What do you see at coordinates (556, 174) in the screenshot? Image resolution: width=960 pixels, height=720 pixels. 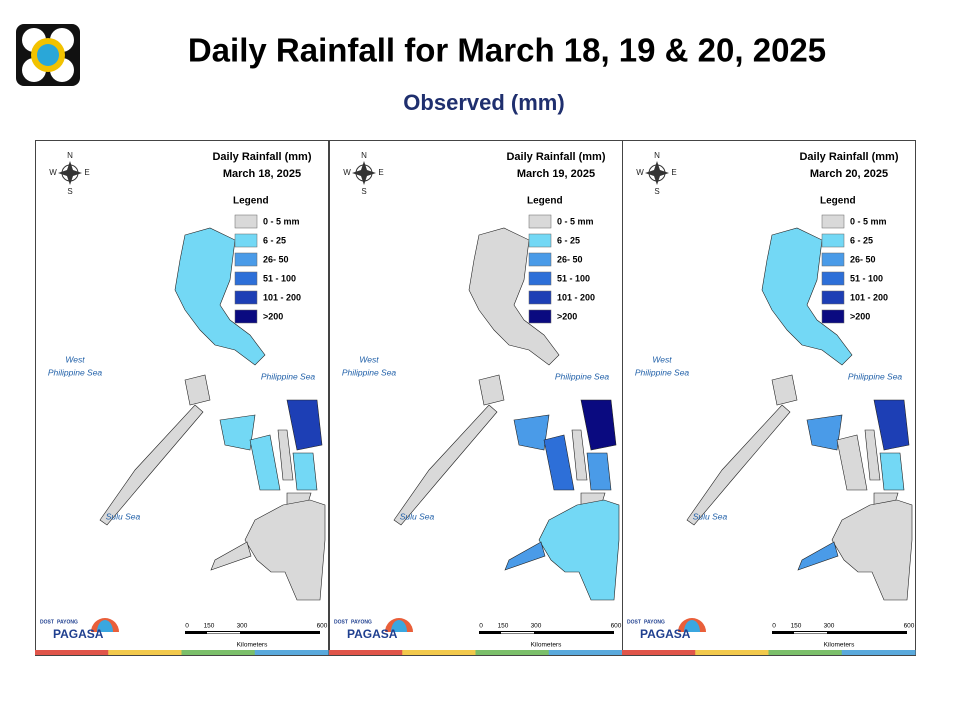 I see `panel-date: March 19, 2025` at bounding box center [556, 174].